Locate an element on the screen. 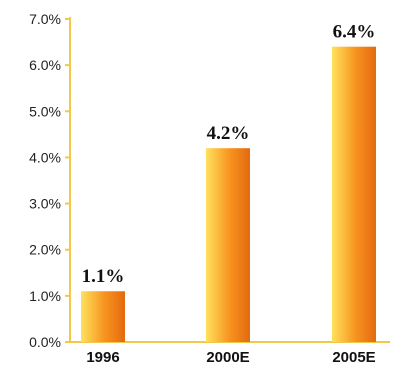  y-axis: 0.0% 1.0% 2.0% 3.0% 4.0% 5.0% 6.0% 7.0% is located at coordinates (50, 180).